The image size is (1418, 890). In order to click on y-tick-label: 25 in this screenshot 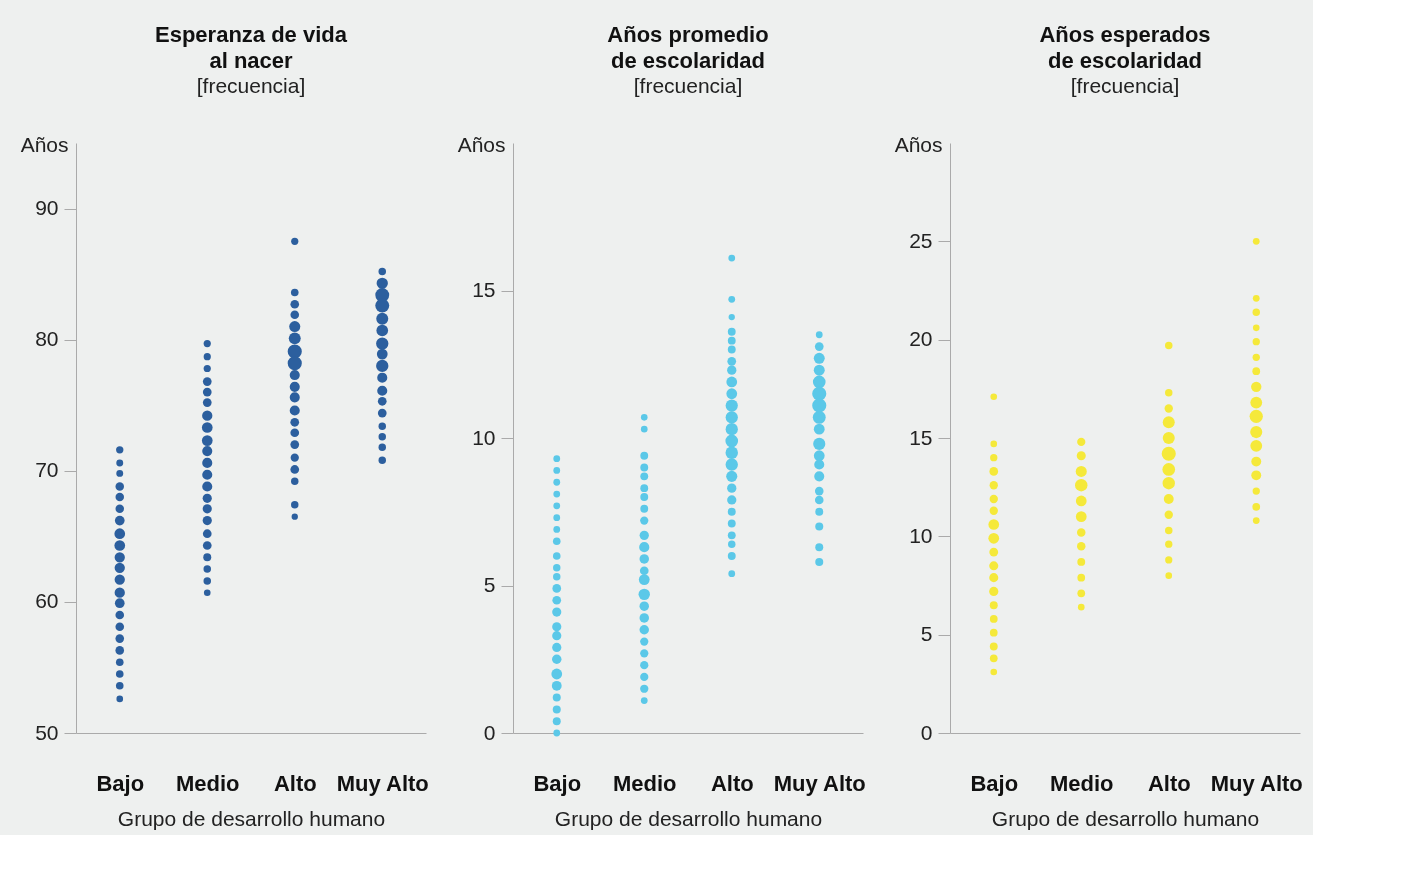, I will do `click(921, 240)`.